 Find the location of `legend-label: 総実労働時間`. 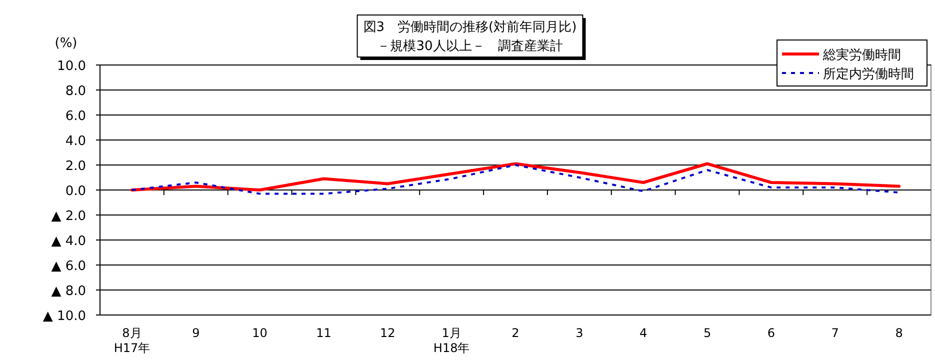

legend-label: 総実労働時間 is located at coordinates (861, 55).